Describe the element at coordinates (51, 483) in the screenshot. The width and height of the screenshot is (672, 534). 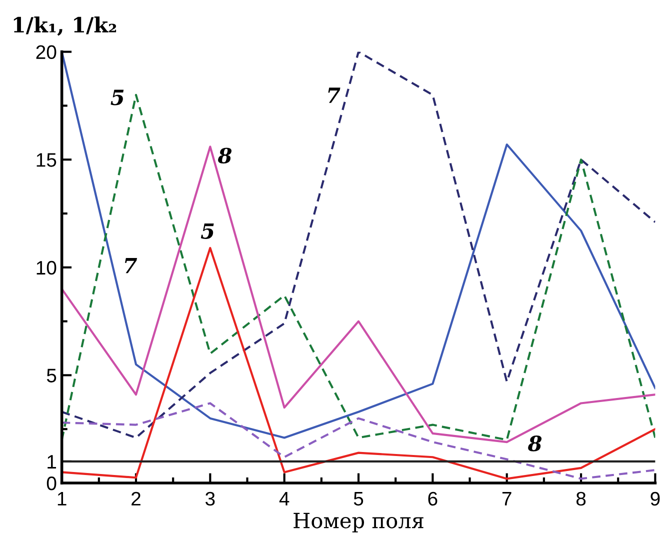
I see `y-tick-label: 0` at that location.